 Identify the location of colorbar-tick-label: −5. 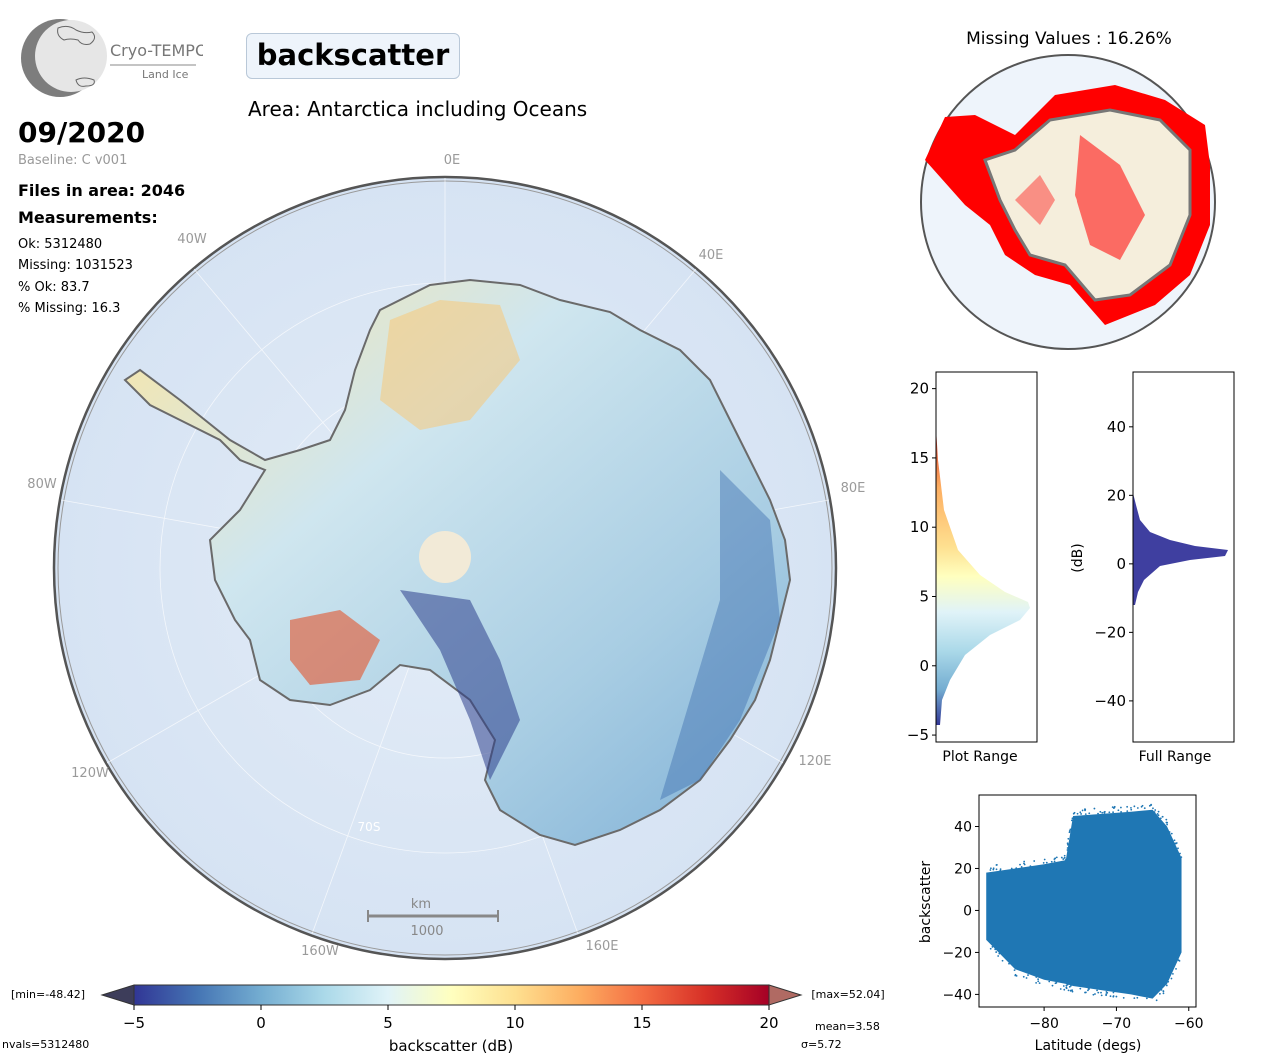
(134, 1023).